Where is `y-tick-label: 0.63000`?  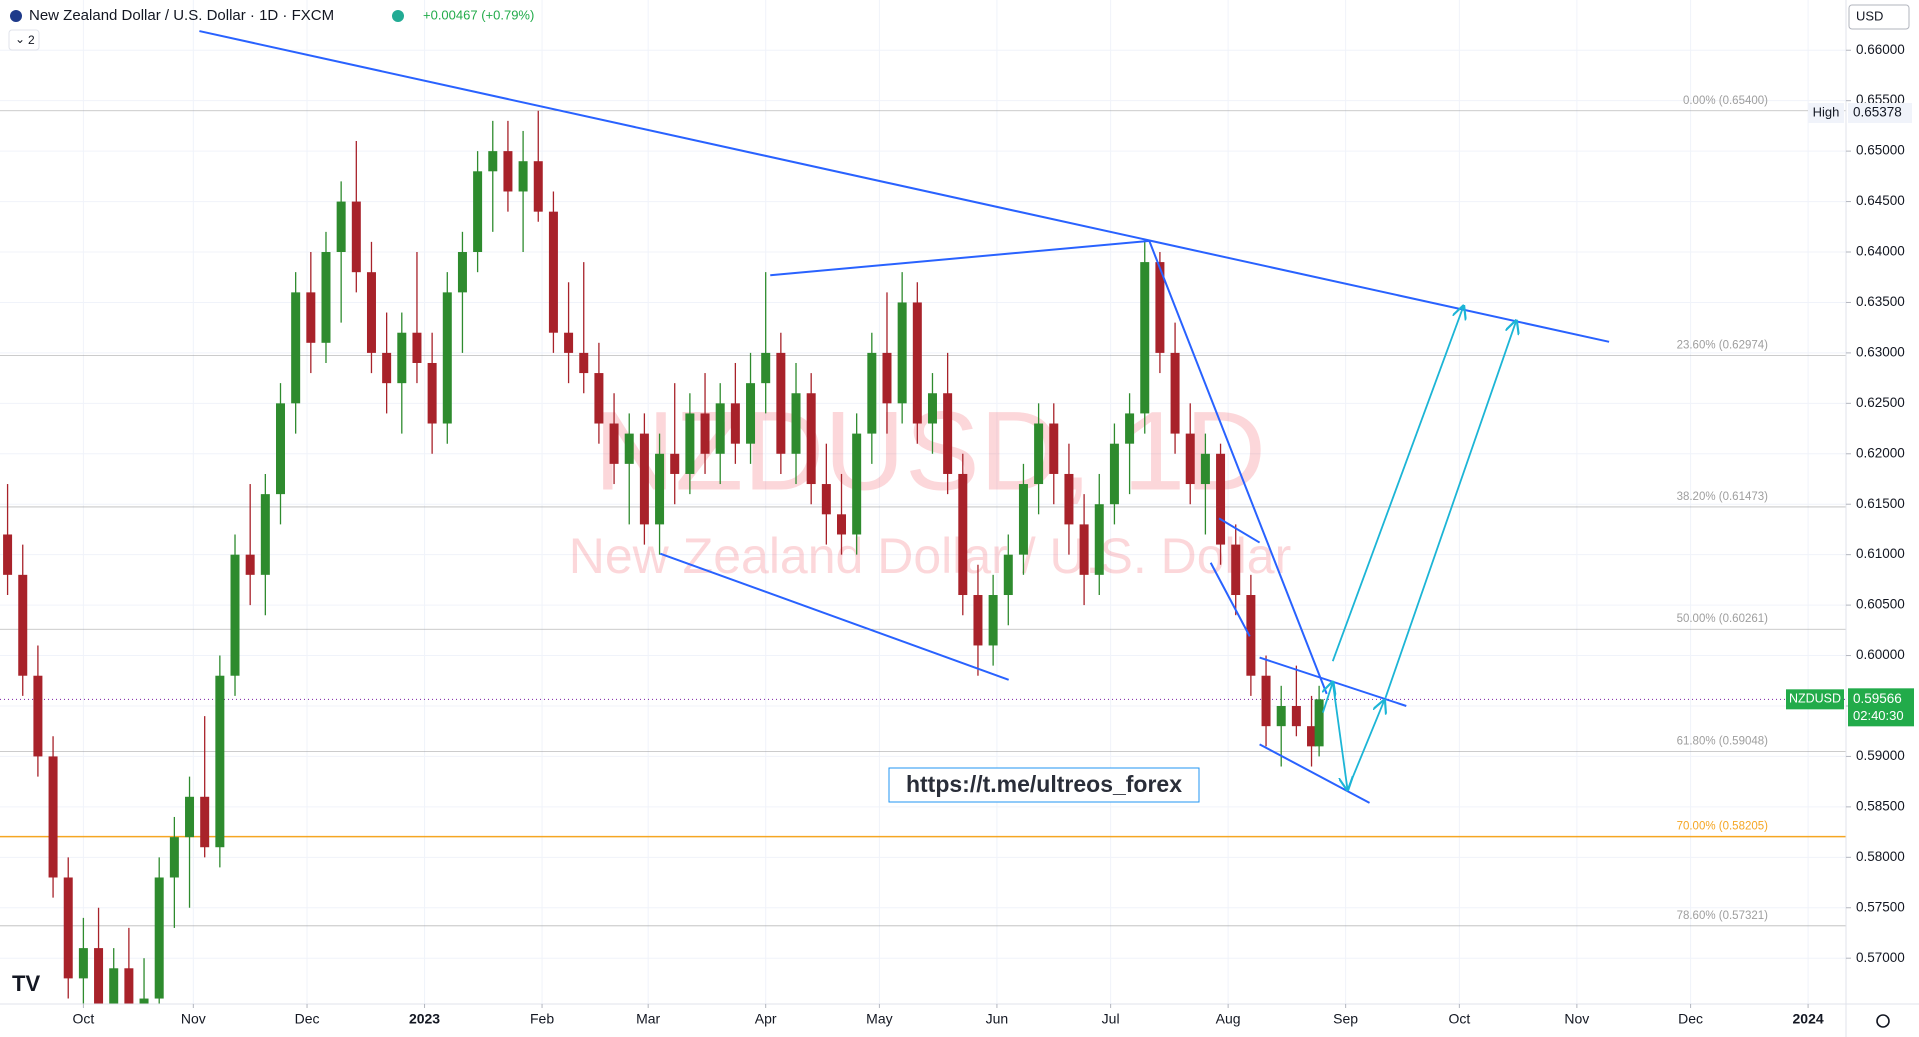
y-tick-label: 0.63000 is located at coordinates (1880, 351).